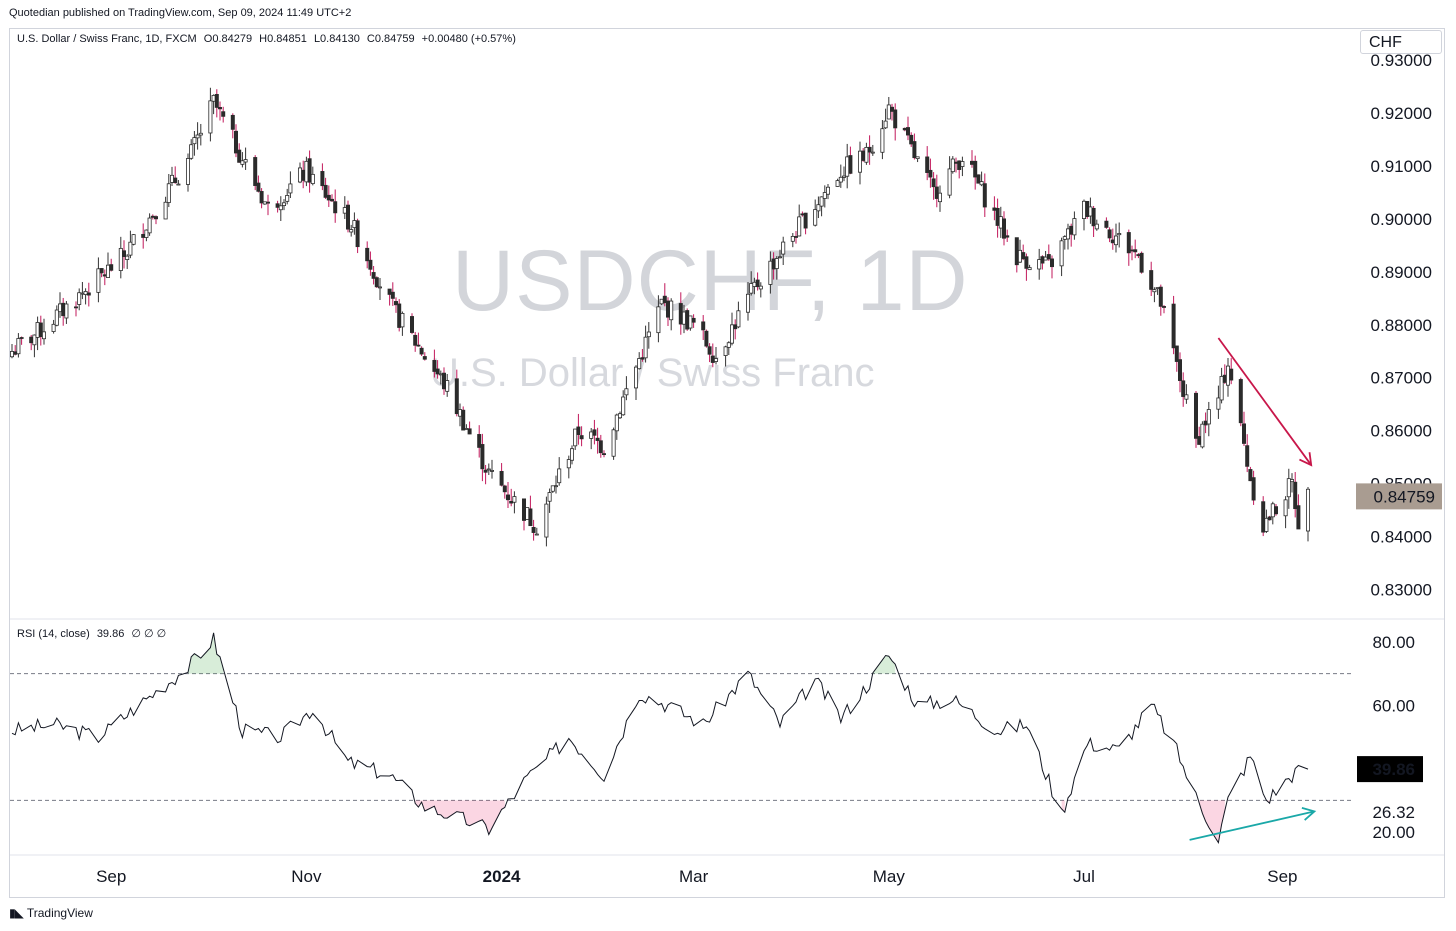 This screenshot has height=931, width=1456. What do you see at coordinates (1393, 769) in the screenshot?
I see `rsi-current-label: 39.86` at bounding box center [1393, 769].